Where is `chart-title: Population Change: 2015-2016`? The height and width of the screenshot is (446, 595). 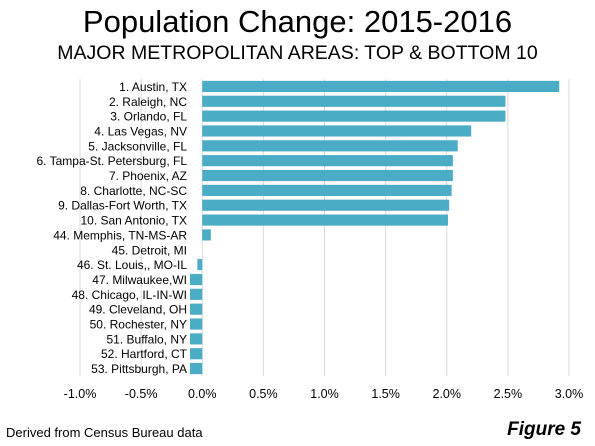 chart-title: Population Change: 2015-2016 is located at coordinates (297, 21).